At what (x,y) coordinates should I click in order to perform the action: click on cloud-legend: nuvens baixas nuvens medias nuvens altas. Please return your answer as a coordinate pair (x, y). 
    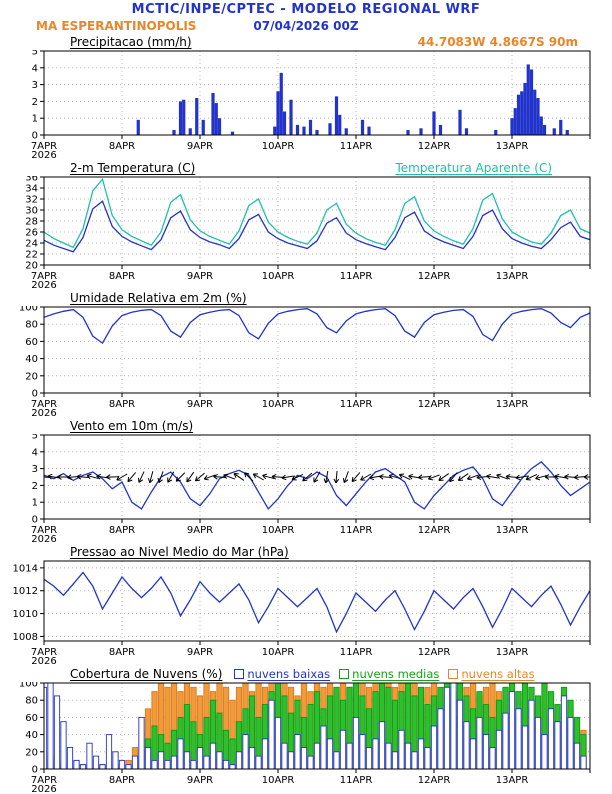
    Looking at the image, I should click on (384, 674).